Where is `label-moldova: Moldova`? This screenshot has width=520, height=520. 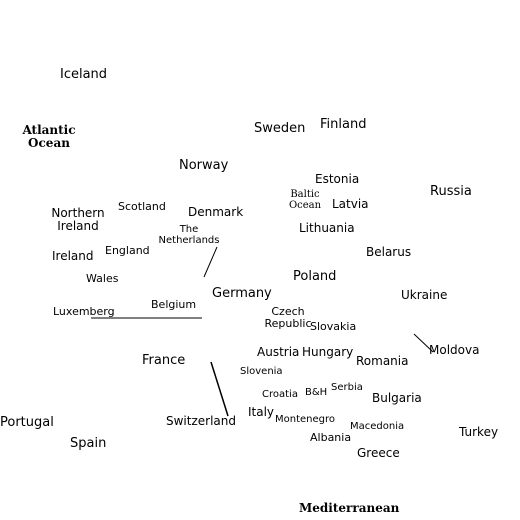 label-moldova: Moldova is located at coordinates (454, 350).